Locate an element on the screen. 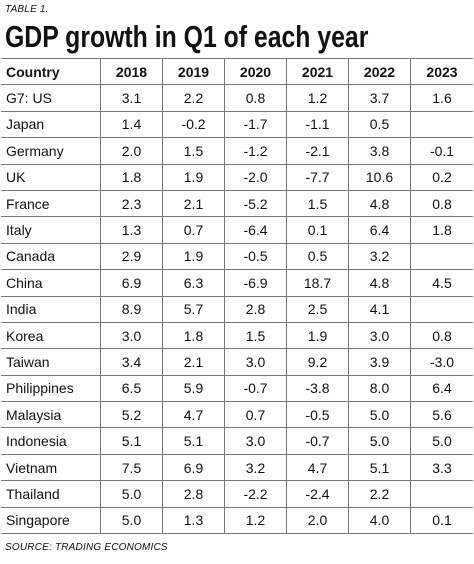 Image resolution: width=474 pixels, height=564 pixels. table-row: Vietnam 7.5 6.9 3.2 4.7 5.1 3.3 is located at coordinates (237, 468).